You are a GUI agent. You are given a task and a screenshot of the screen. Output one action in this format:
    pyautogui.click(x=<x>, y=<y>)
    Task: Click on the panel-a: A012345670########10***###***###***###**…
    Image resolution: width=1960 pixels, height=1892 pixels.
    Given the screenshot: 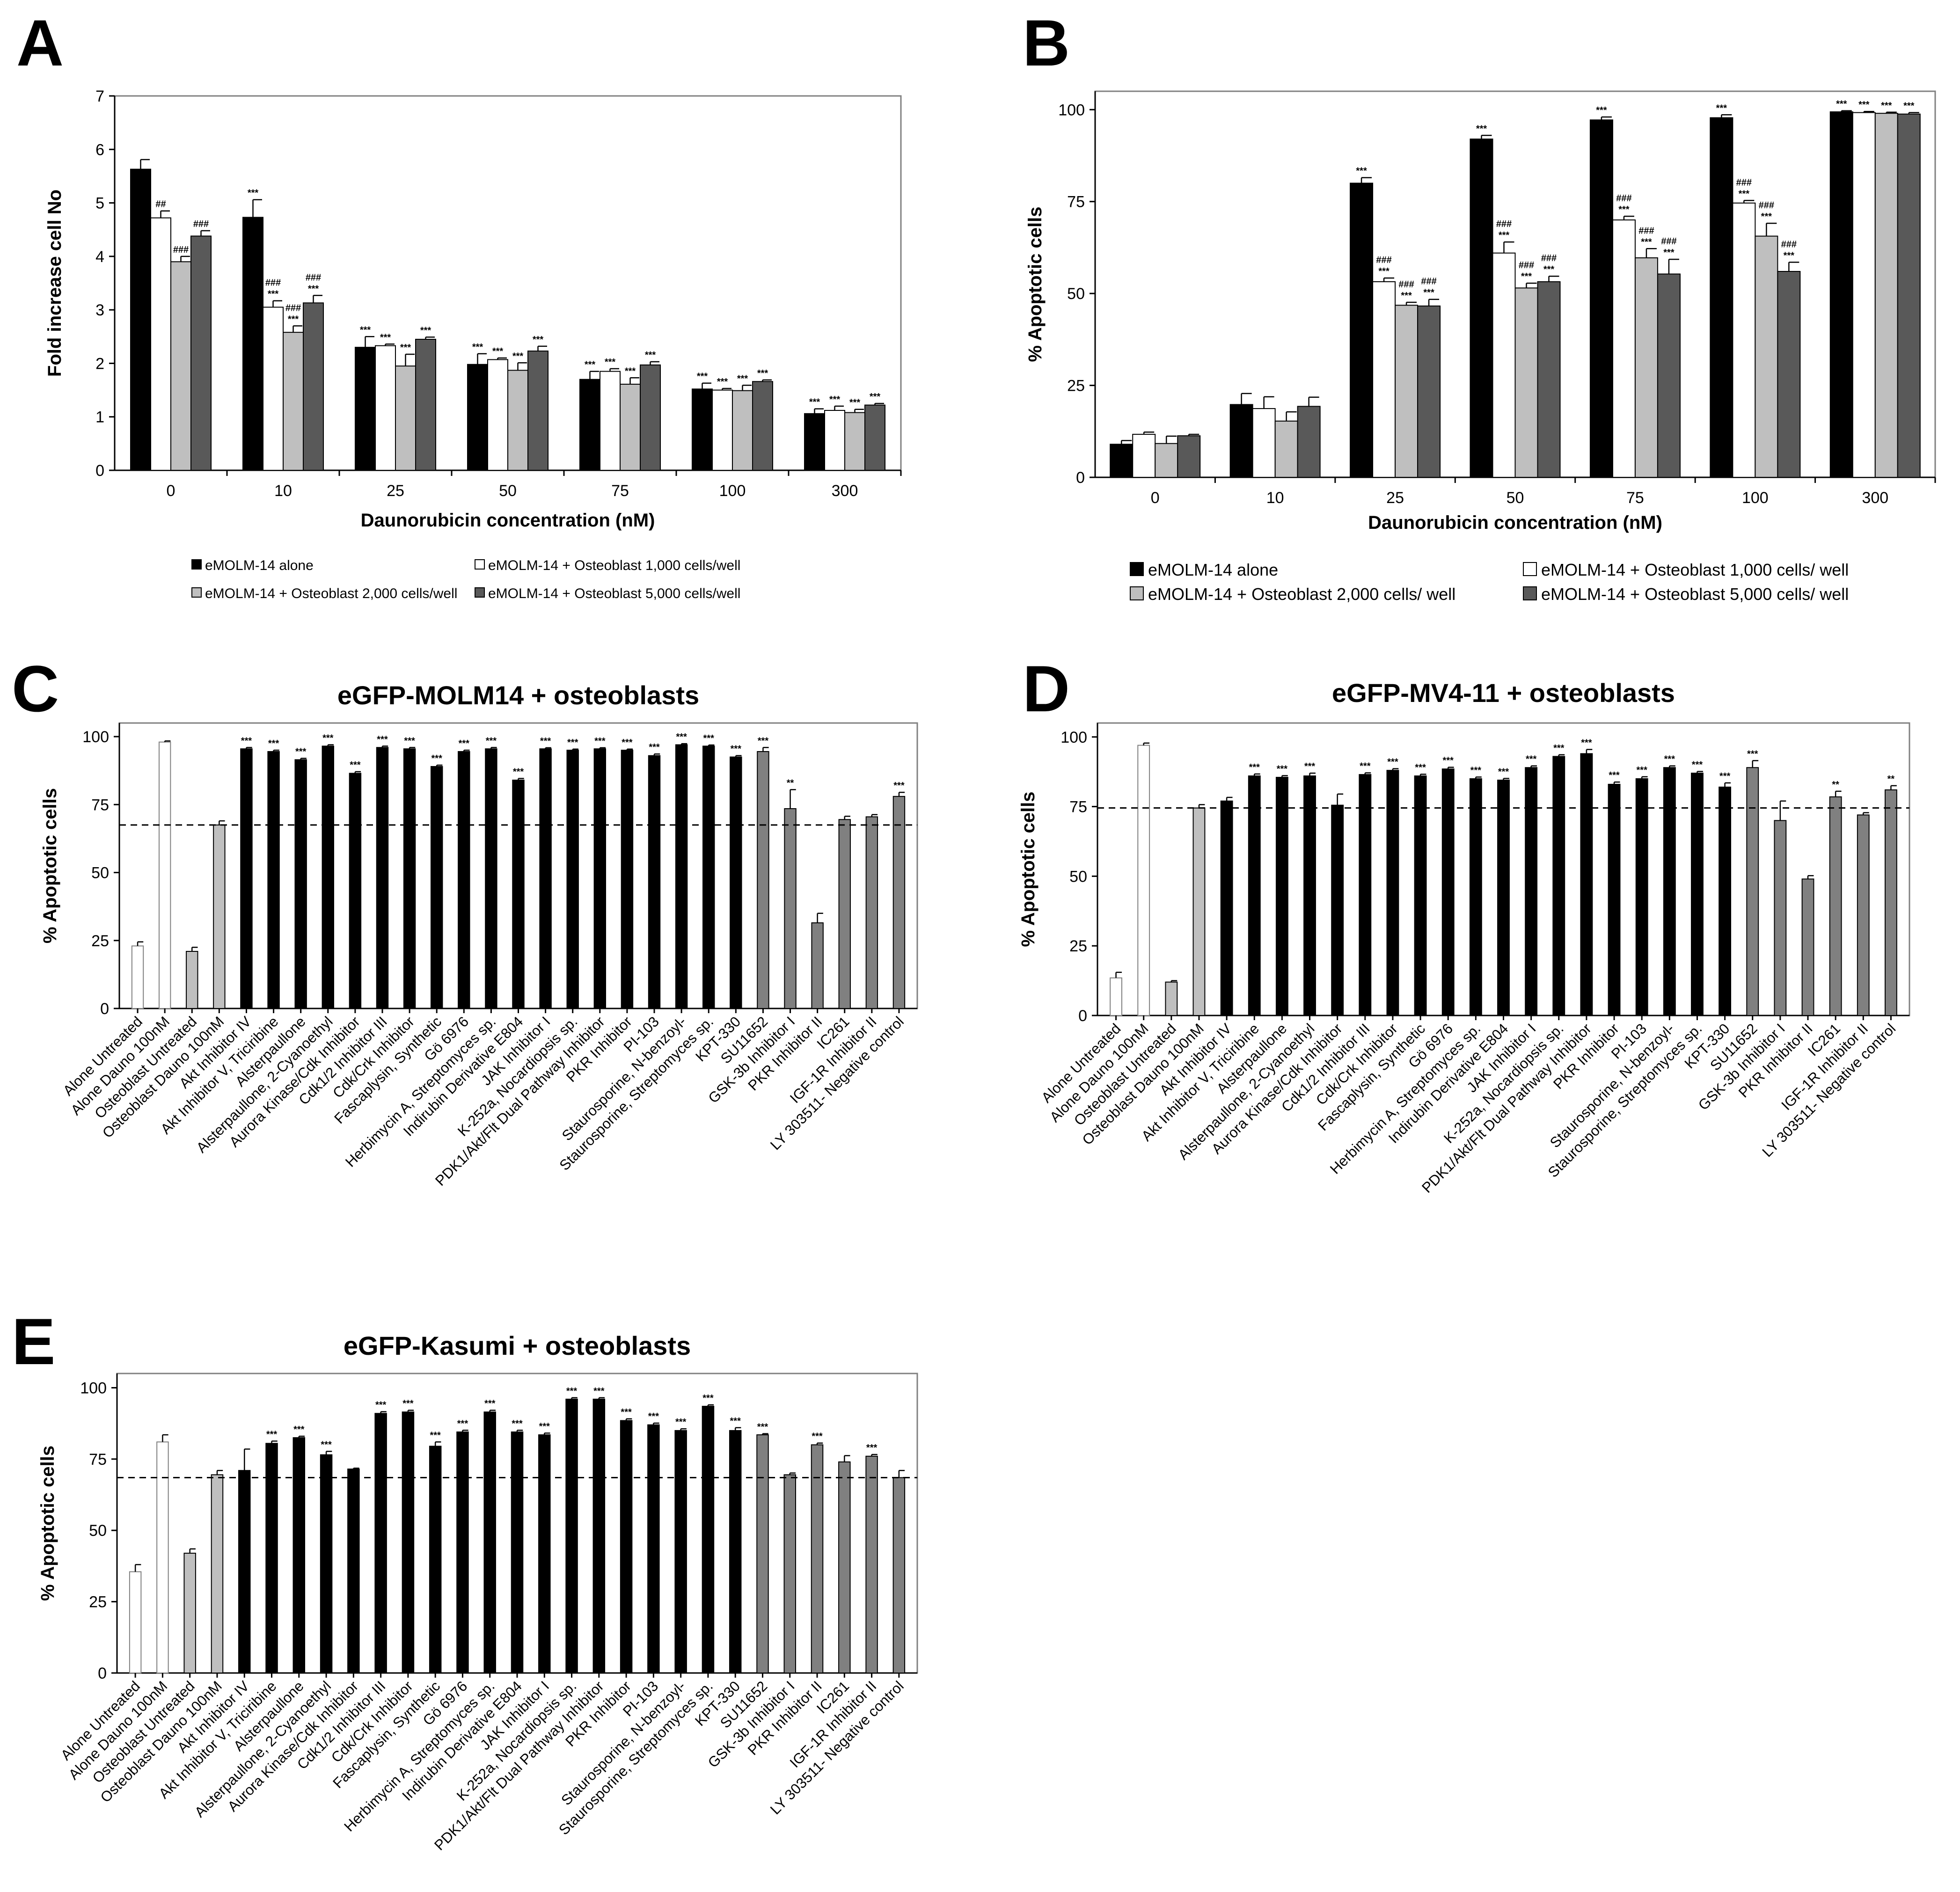 What is the action you would take?
    pyautogui.click(x=459, y=303)
    